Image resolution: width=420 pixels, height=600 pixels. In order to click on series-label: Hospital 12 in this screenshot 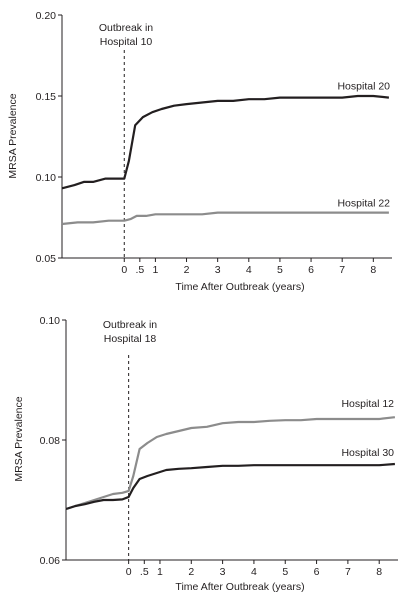, I will do `click(367, 404)`.